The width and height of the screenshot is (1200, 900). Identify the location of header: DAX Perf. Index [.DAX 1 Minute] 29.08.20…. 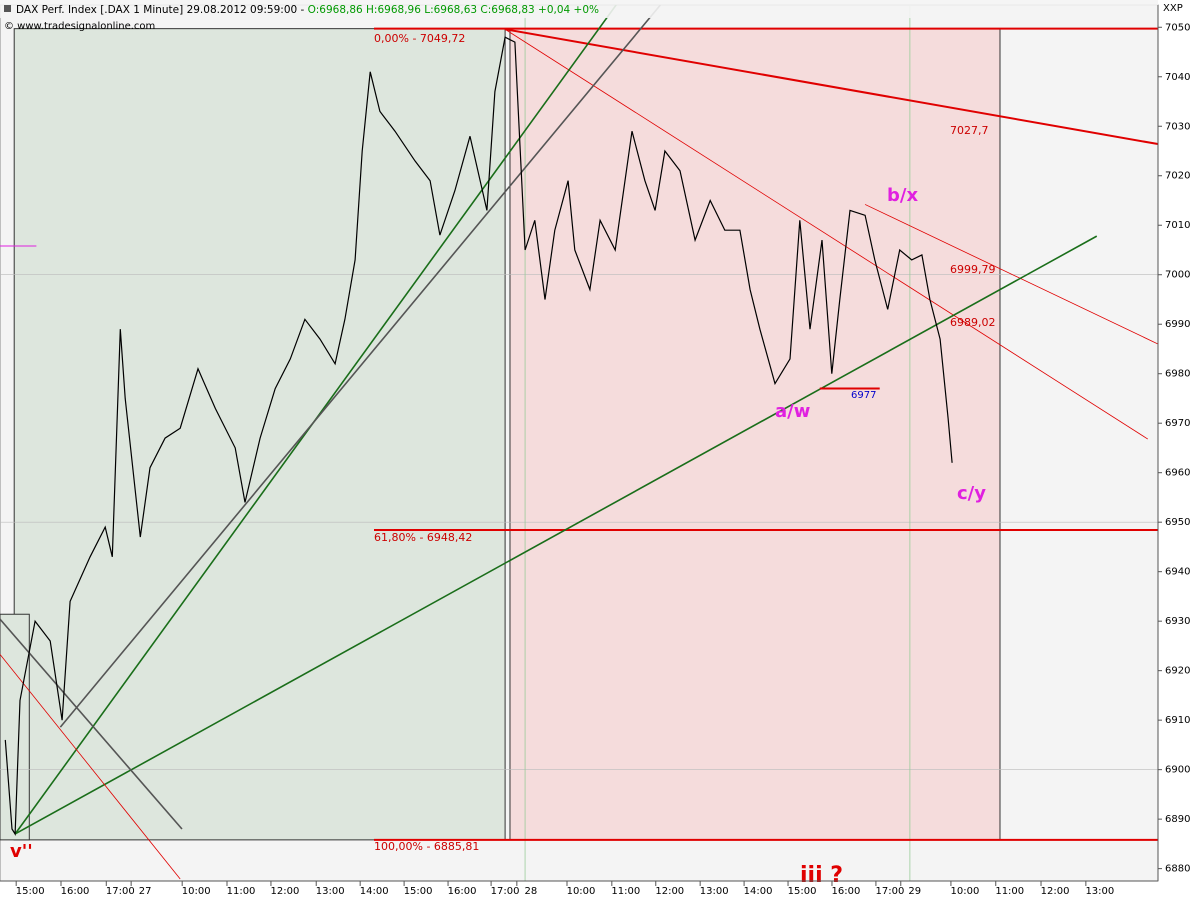
(307, 10).